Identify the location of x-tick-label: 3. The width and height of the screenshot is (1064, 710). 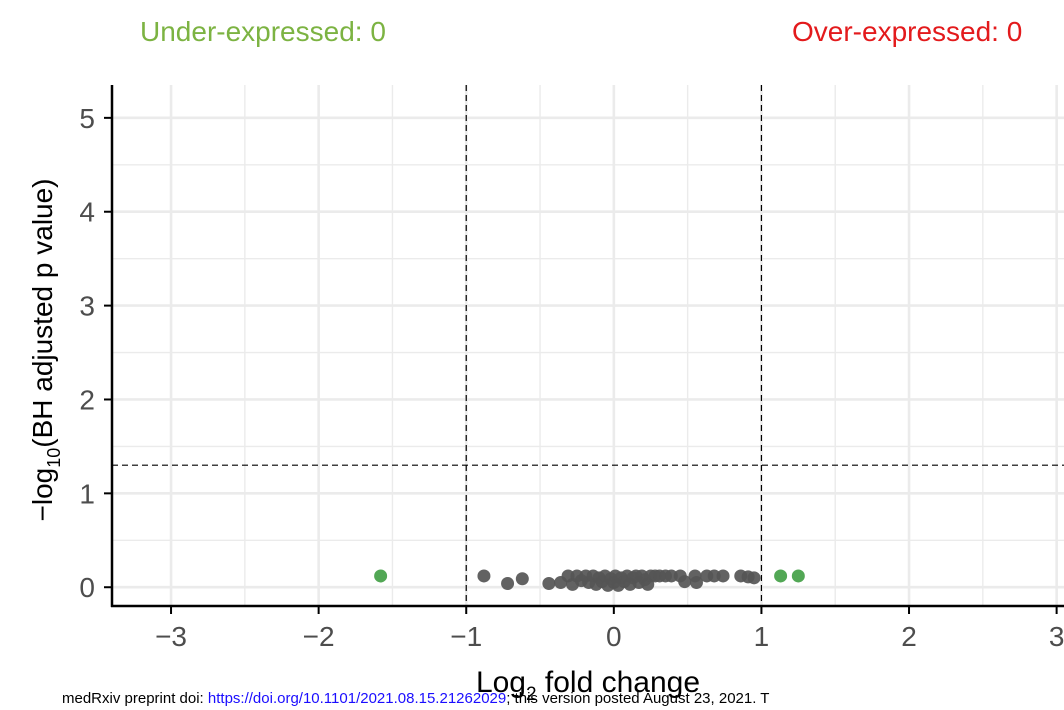
(1056, 636).